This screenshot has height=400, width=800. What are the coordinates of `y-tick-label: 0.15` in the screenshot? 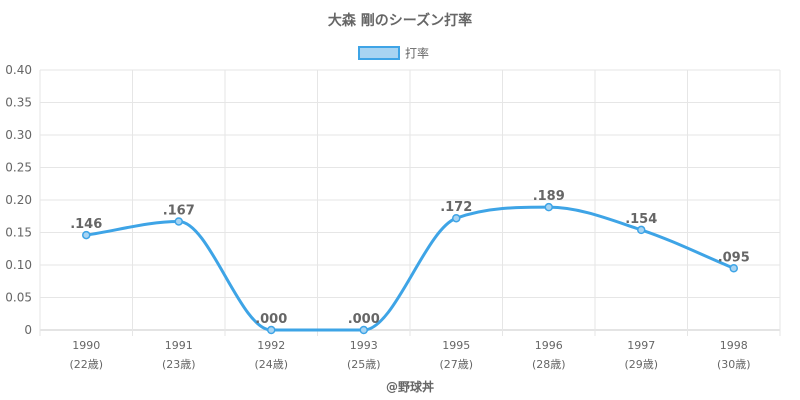 It's located at (18, 233).